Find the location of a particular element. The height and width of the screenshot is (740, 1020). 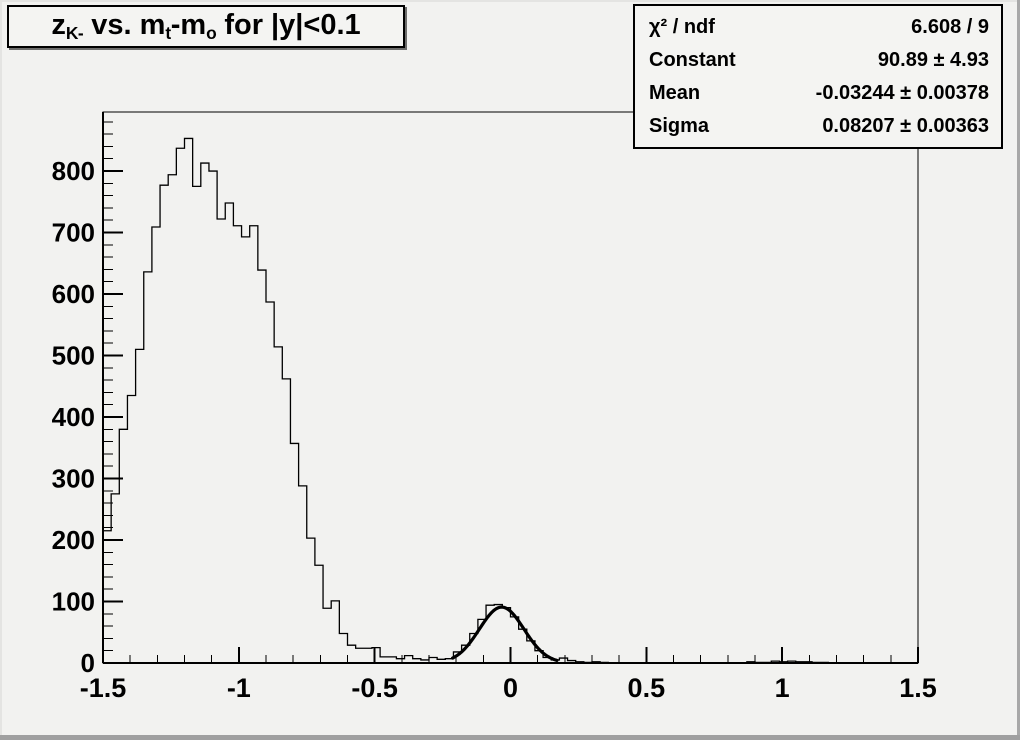

x-axis-labels: -1.5 -1 -0.5 0 0.5 1 1.5 is located at coordinates (508, 688).